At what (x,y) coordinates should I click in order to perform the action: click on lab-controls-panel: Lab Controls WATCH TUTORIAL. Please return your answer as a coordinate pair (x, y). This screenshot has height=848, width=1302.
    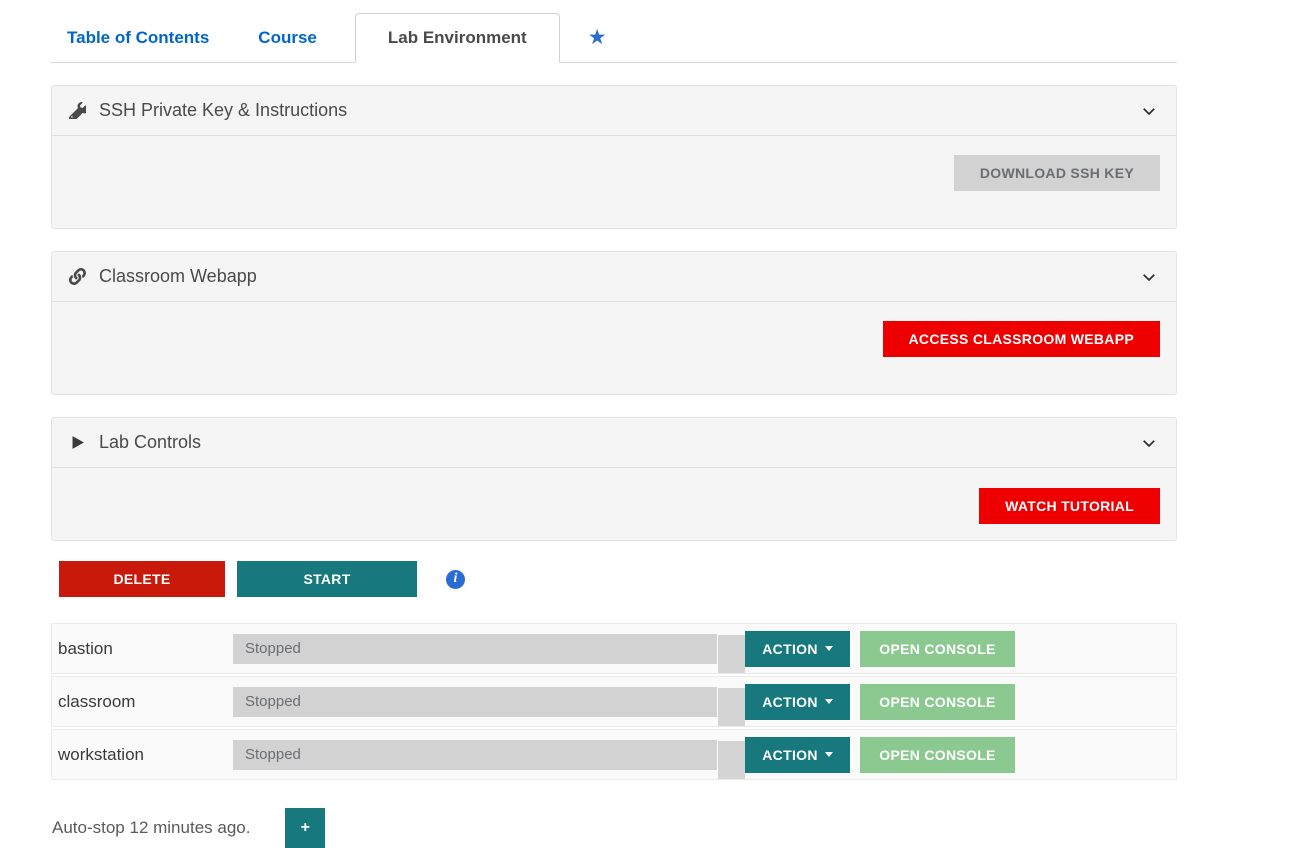
    Looking at the image, I should click on (614, 479).